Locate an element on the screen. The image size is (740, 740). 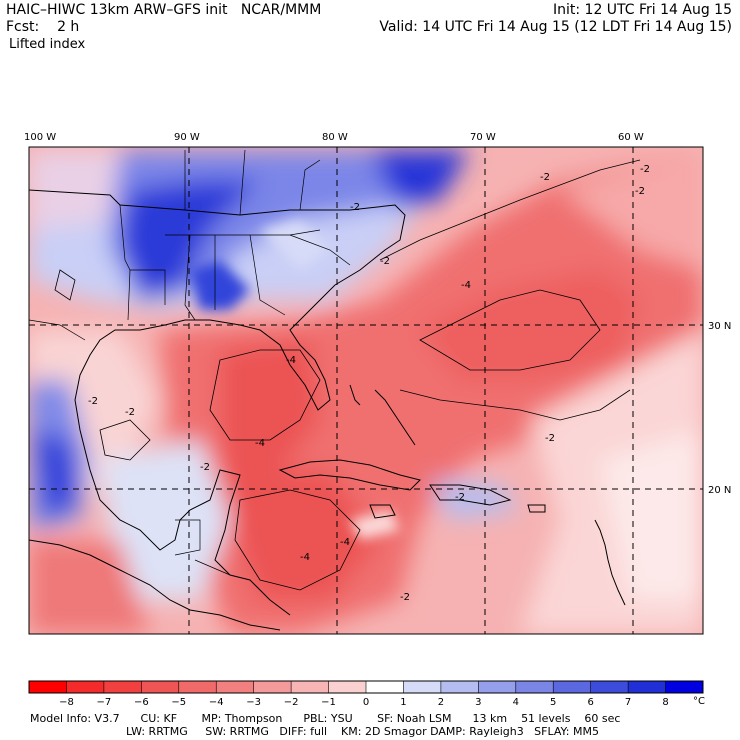
lon-label: 60 W is located at coordinates (631, 137).